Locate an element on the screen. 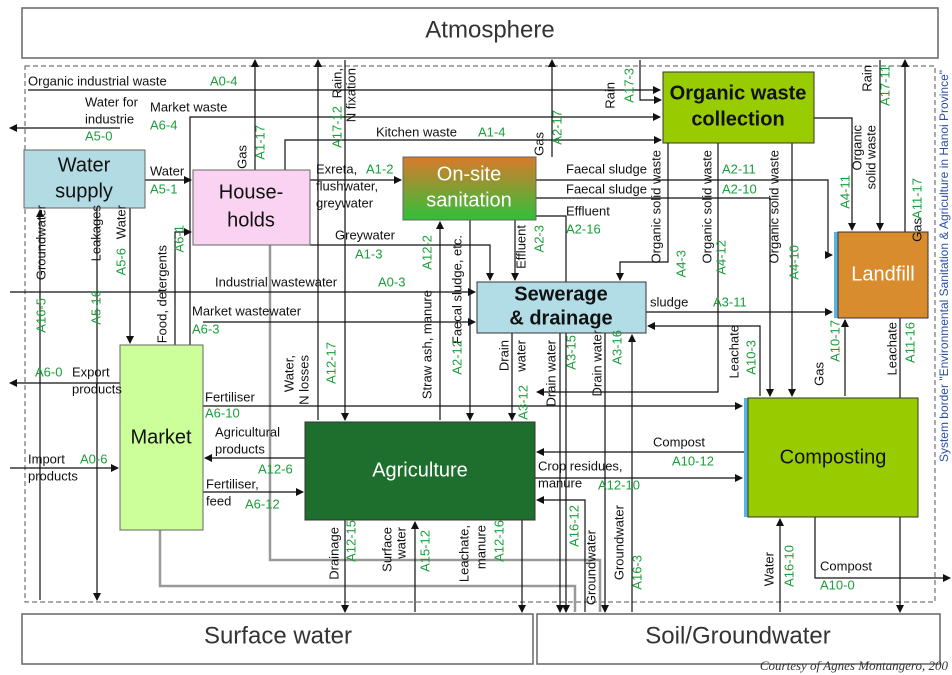  flow-code: A6-0 is located at coordinates (48, 371).